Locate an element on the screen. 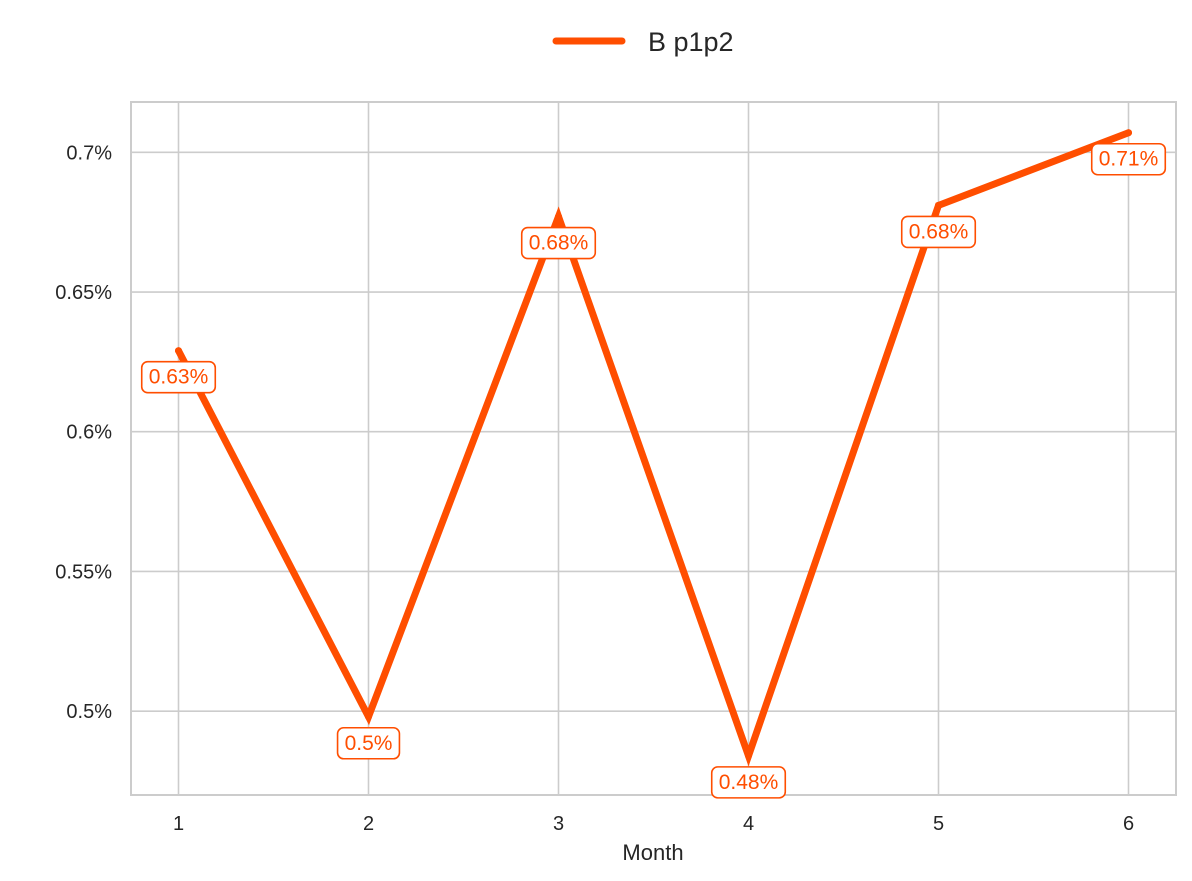  y-tick-label: 0.6% is located at coordinates (89, 433).